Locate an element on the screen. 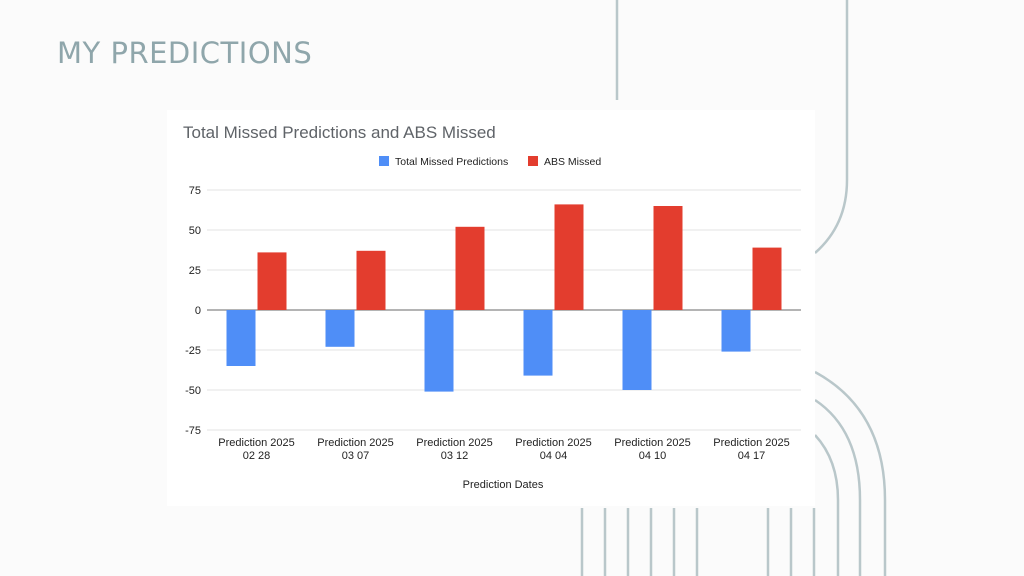 This screenshot has width=1024, height=576. y-tick-label: 0 is located at coordinates (198, 311).